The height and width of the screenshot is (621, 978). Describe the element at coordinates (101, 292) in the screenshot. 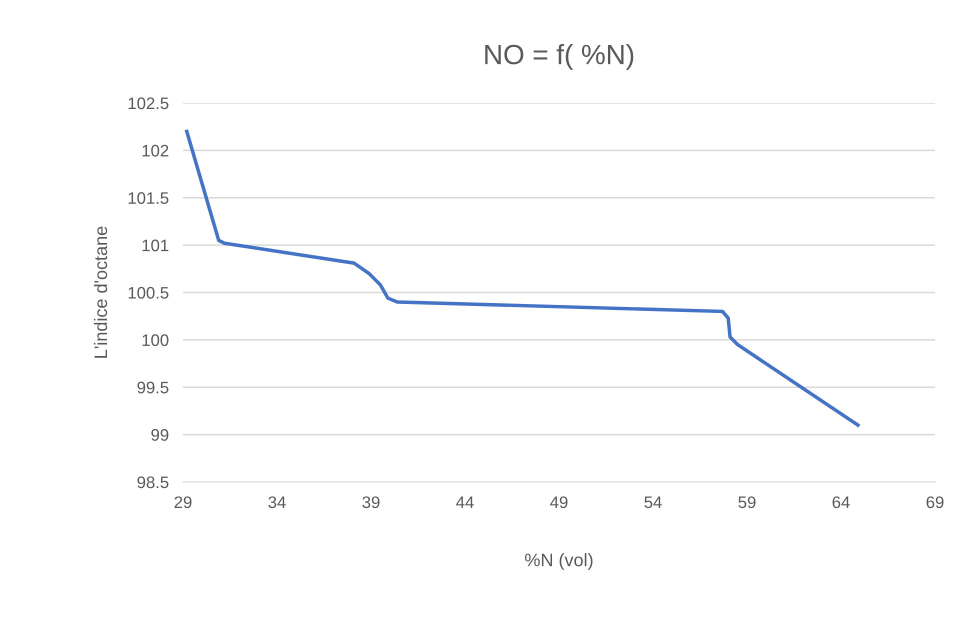

I see `y-axis-title: L'indice d'octane` at that location.